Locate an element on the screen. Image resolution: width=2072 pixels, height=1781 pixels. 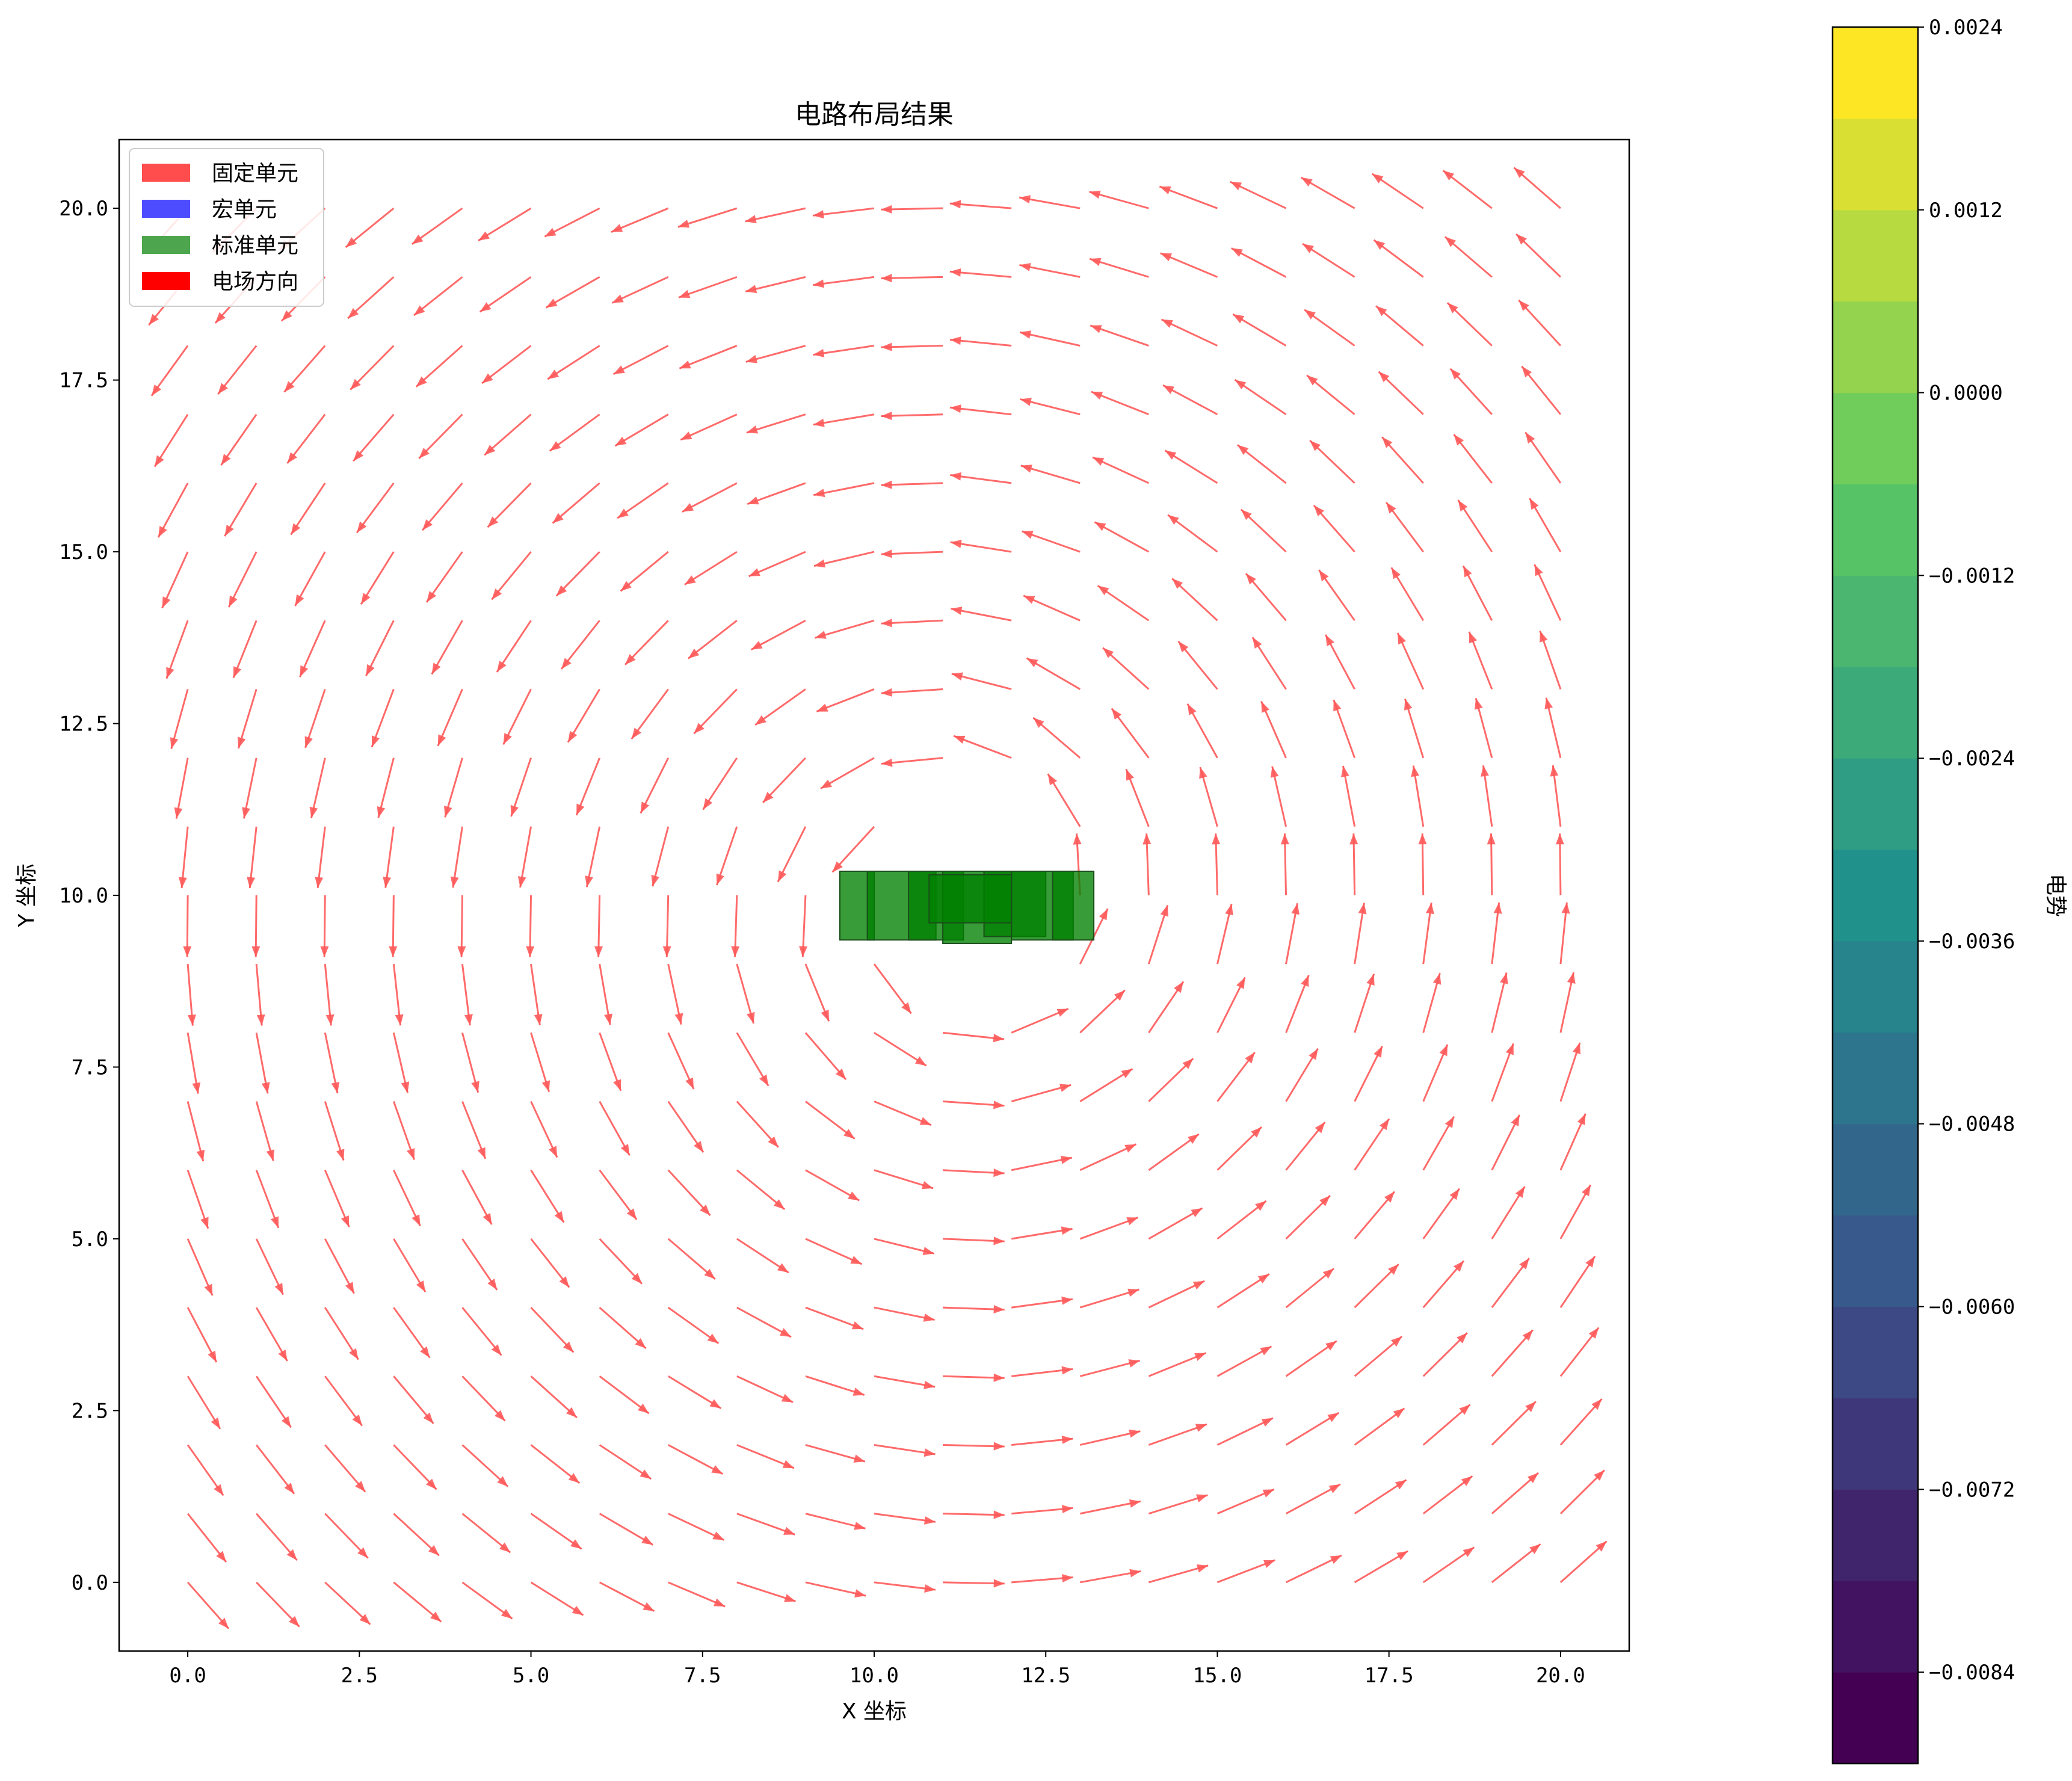
legend-box is located at coordinates (226, 228).